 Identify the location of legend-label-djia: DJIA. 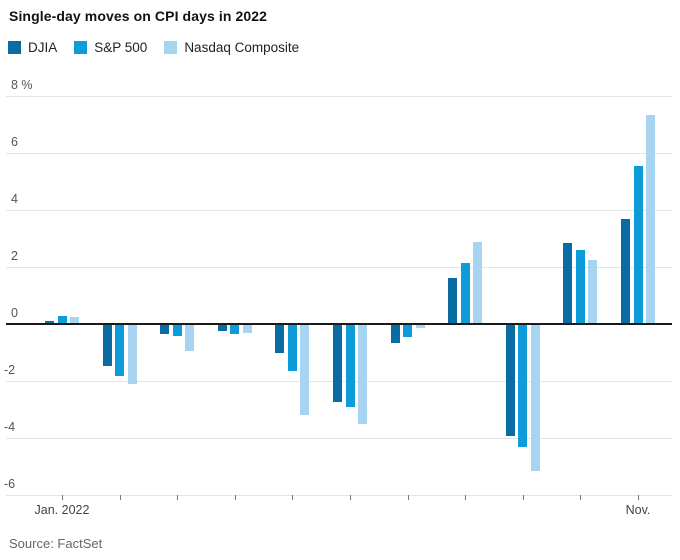
(43, 47).